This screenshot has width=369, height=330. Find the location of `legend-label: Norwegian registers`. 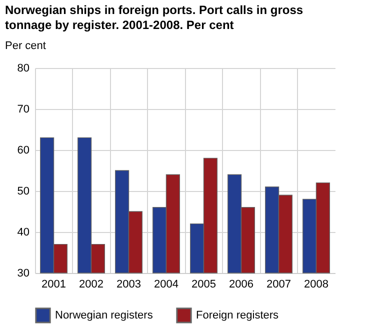

legend-label: Norwegian registers is located at coordinates (104, 315).